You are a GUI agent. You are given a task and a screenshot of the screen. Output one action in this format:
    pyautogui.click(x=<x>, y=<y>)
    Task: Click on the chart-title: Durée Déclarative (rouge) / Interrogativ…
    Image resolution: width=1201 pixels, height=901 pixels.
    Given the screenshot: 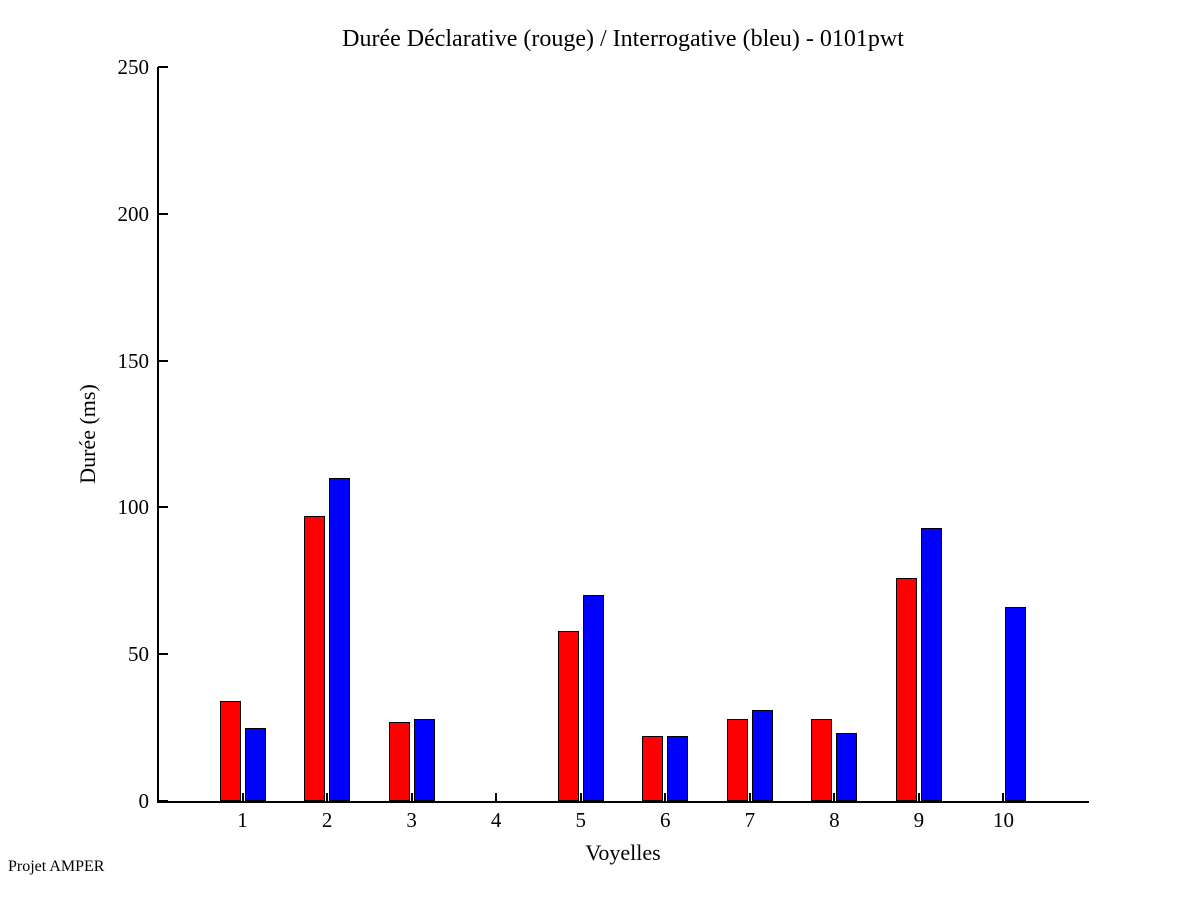 What is the action you would take?
    pyautogui.click(x=623, y=39)
    